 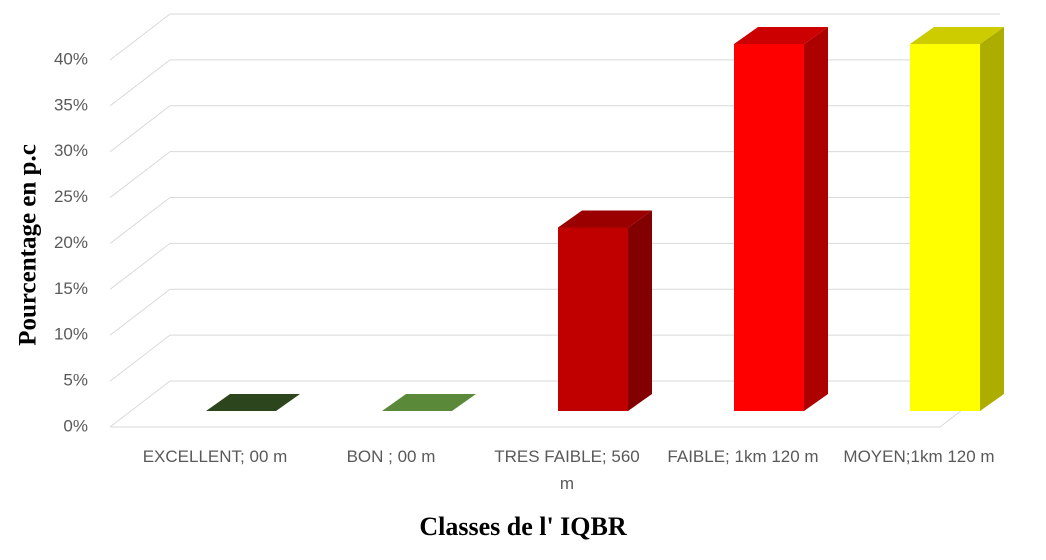 I want to click on y-tick-label: 25%, so click(x=71, y=196).